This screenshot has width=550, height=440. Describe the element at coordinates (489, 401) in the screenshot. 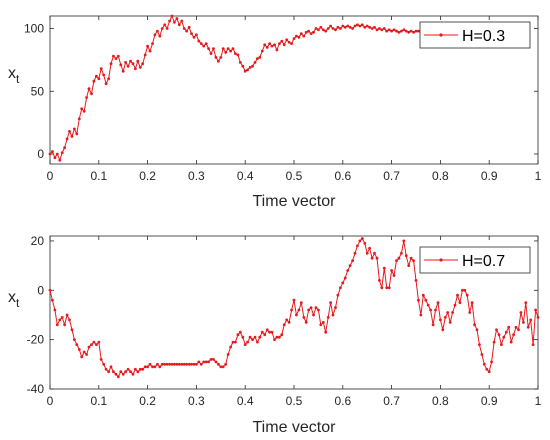

I see `x-tick-label: 0.9` at that location.